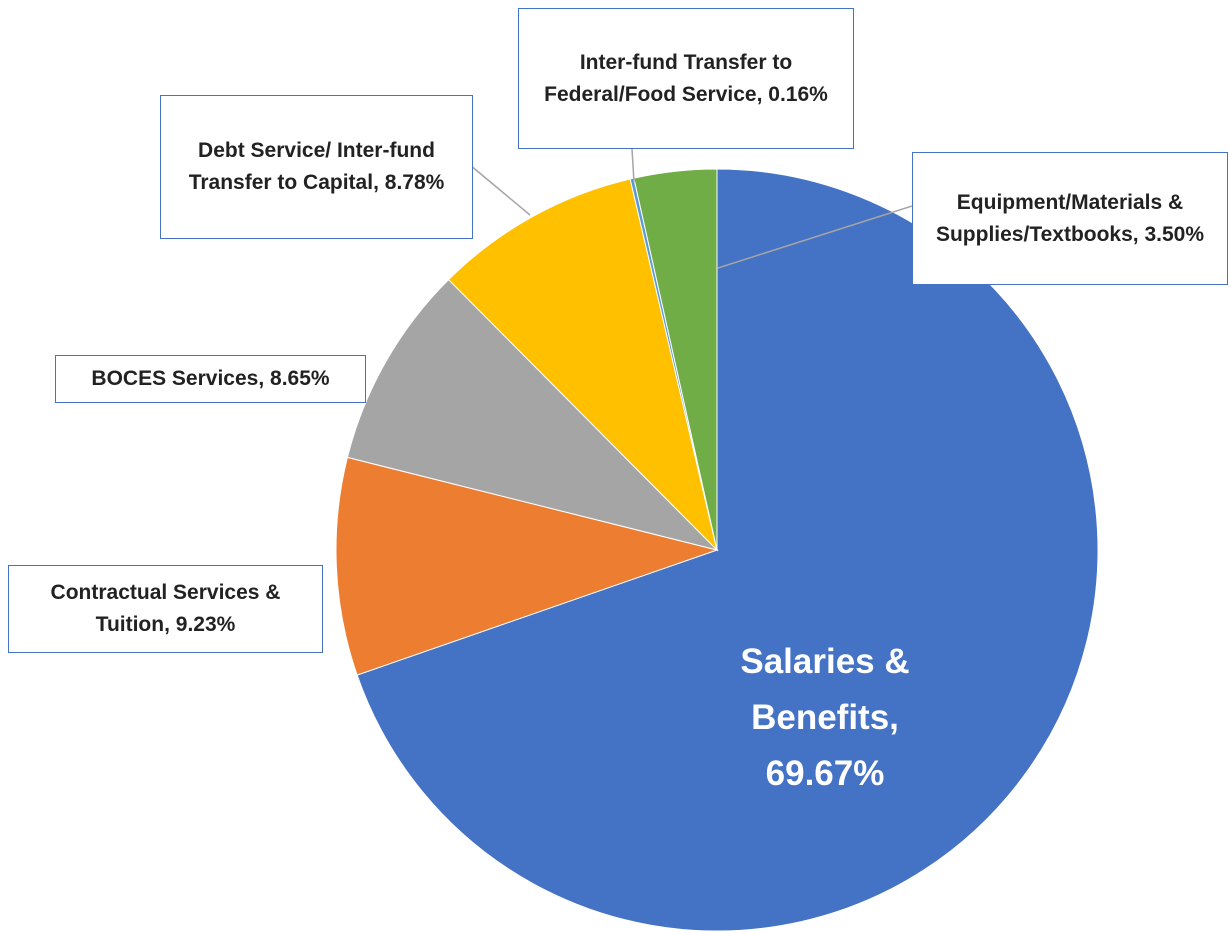  I want to click on data-label: Contractual Services & Tuition 9.23%, so click(165, 609).